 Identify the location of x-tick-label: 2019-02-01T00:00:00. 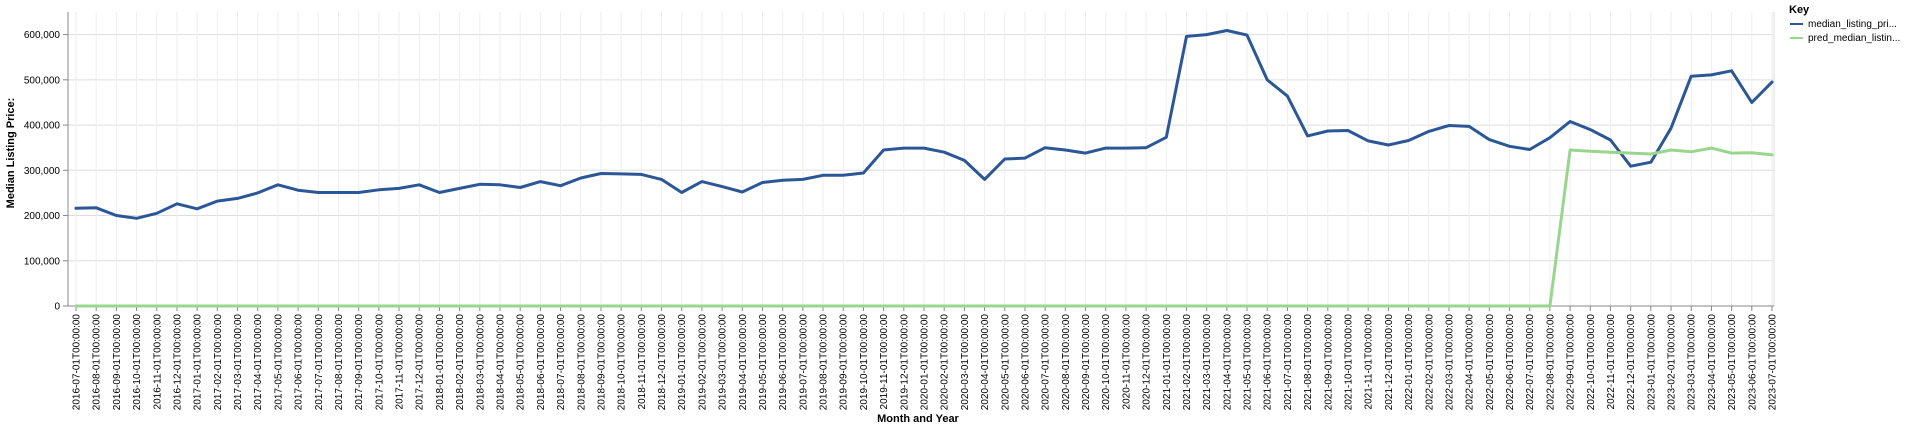
(702, 362).